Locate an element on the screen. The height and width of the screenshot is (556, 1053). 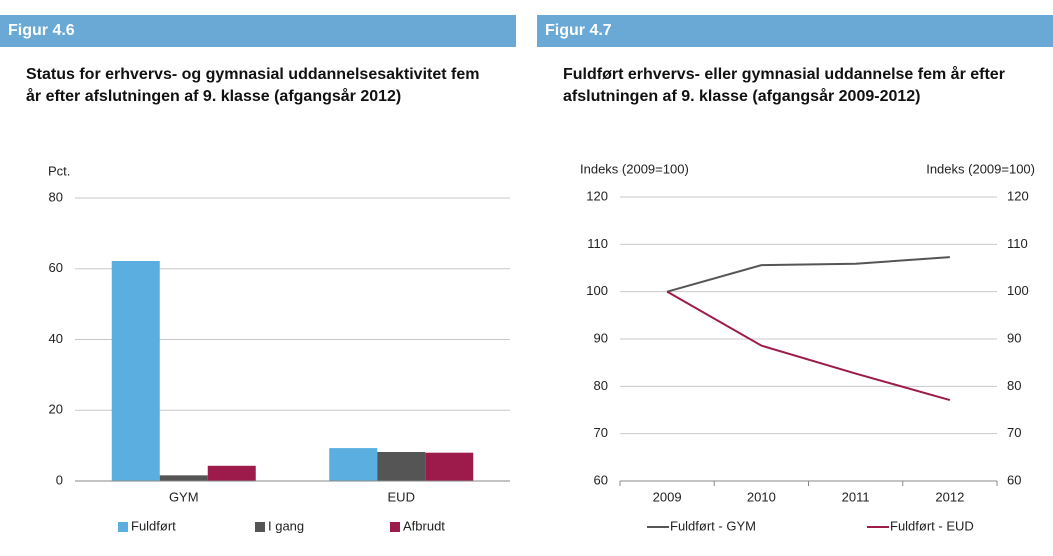
y2-tick-label: 90 is located at coordinates (1014, 337).